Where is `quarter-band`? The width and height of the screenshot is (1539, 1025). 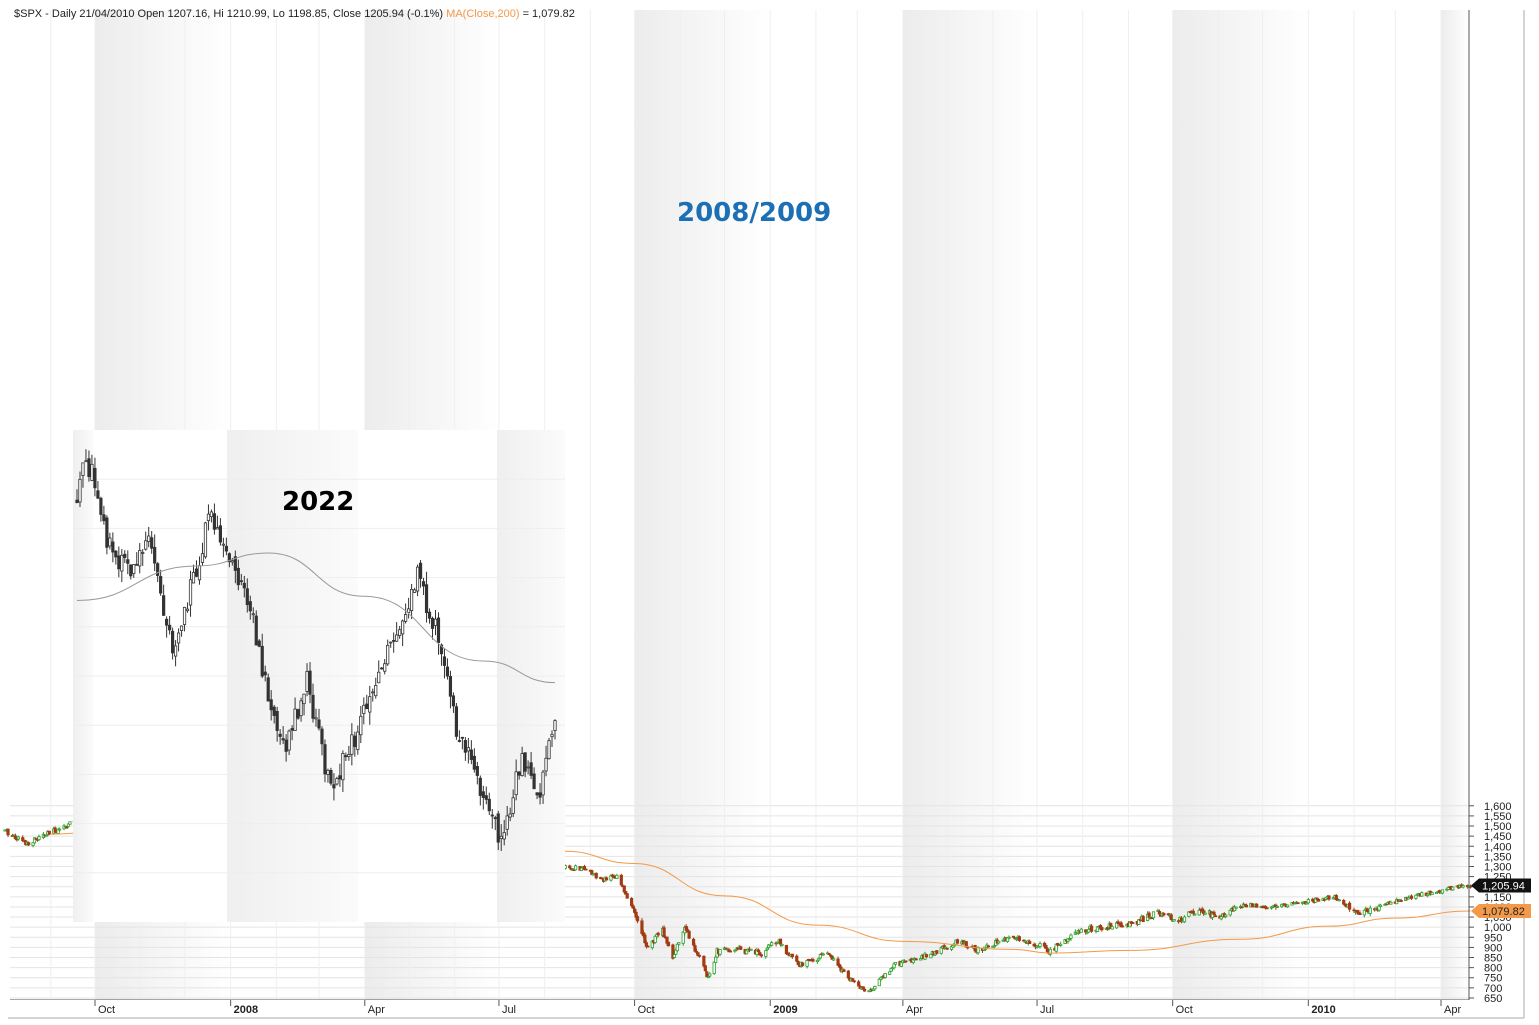 quarter-band is located at coordinates (970, 505).